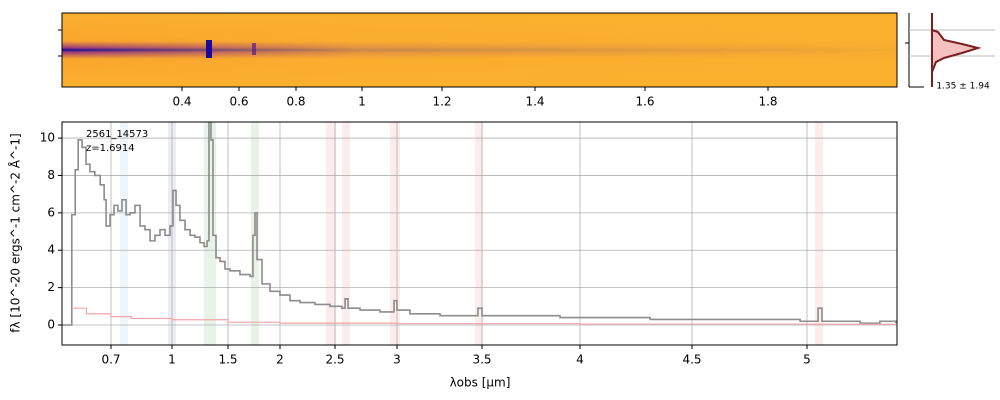 Image resolution: width=1000 pixels, height=400 pixels. Describe the element at coordinates (534, 102) in the screenshot. I see `x-tick-label: 1.4` at that location.